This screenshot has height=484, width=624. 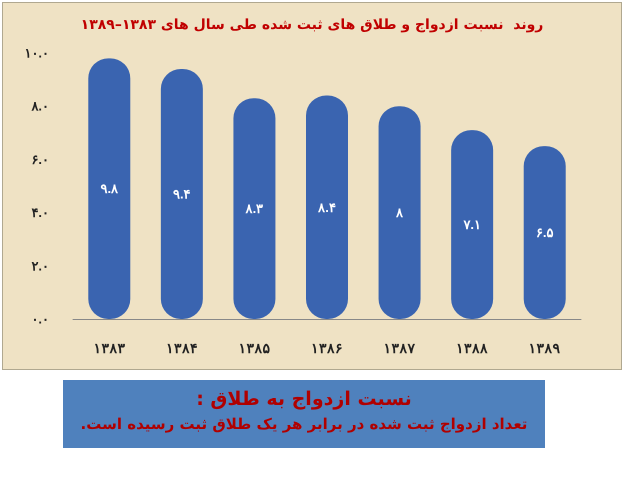 I want to click on y-tick-label: ۴.۰, so click(x=40, y=212).